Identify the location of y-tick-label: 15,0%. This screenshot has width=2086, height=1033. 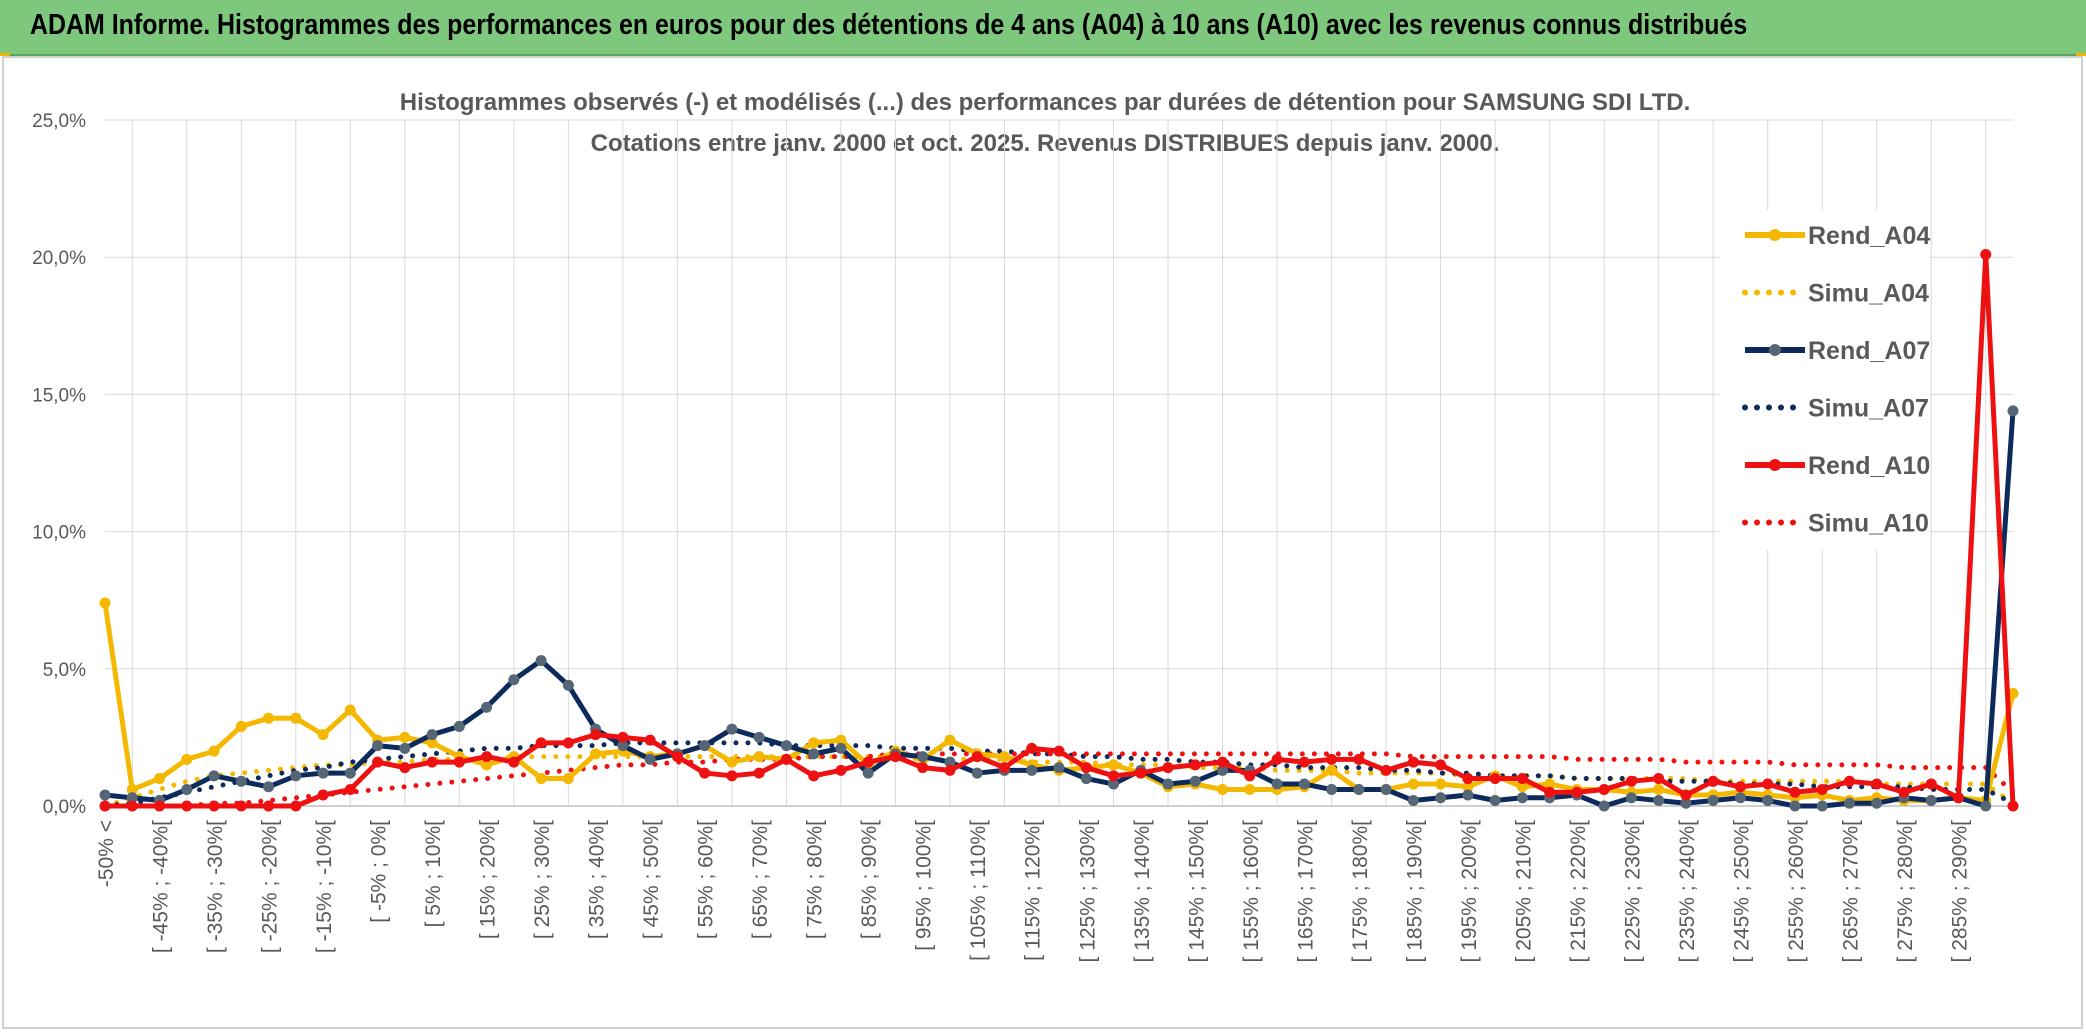
(59, 395).